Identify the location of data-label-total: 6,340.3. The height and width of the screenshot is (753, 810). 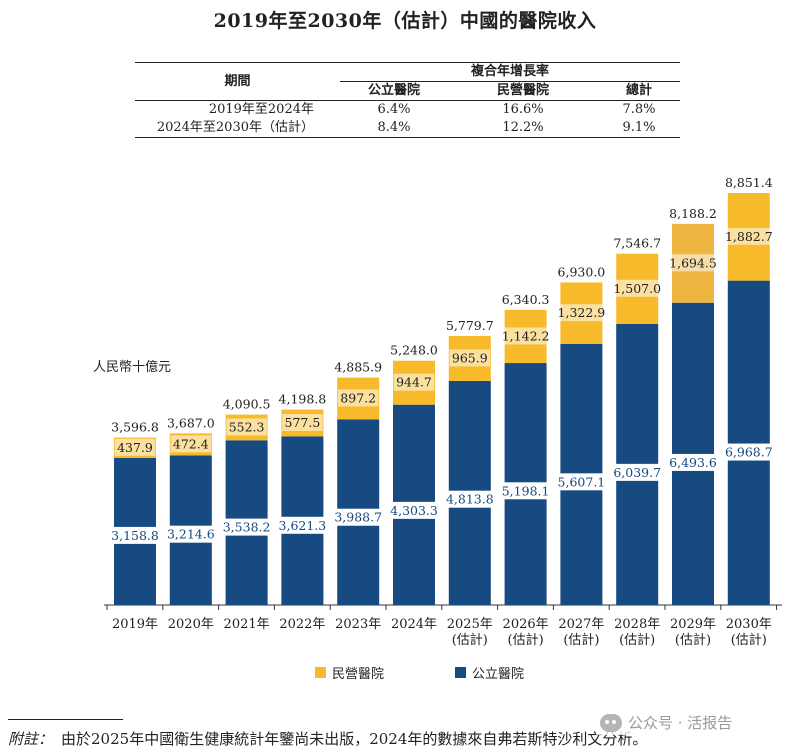
(526, 299).